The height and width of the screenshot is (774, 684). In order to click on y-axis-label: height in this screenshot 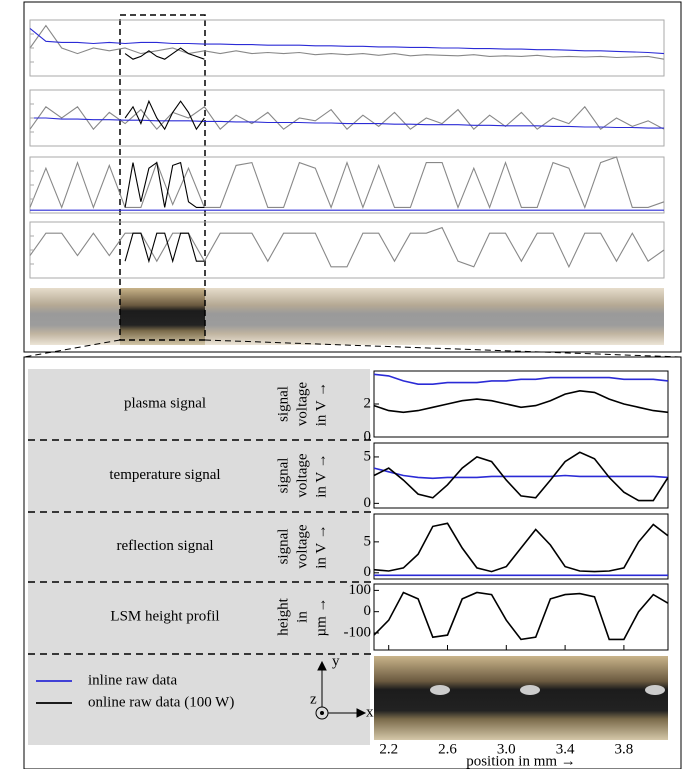, I will do `click(283, 616)`.